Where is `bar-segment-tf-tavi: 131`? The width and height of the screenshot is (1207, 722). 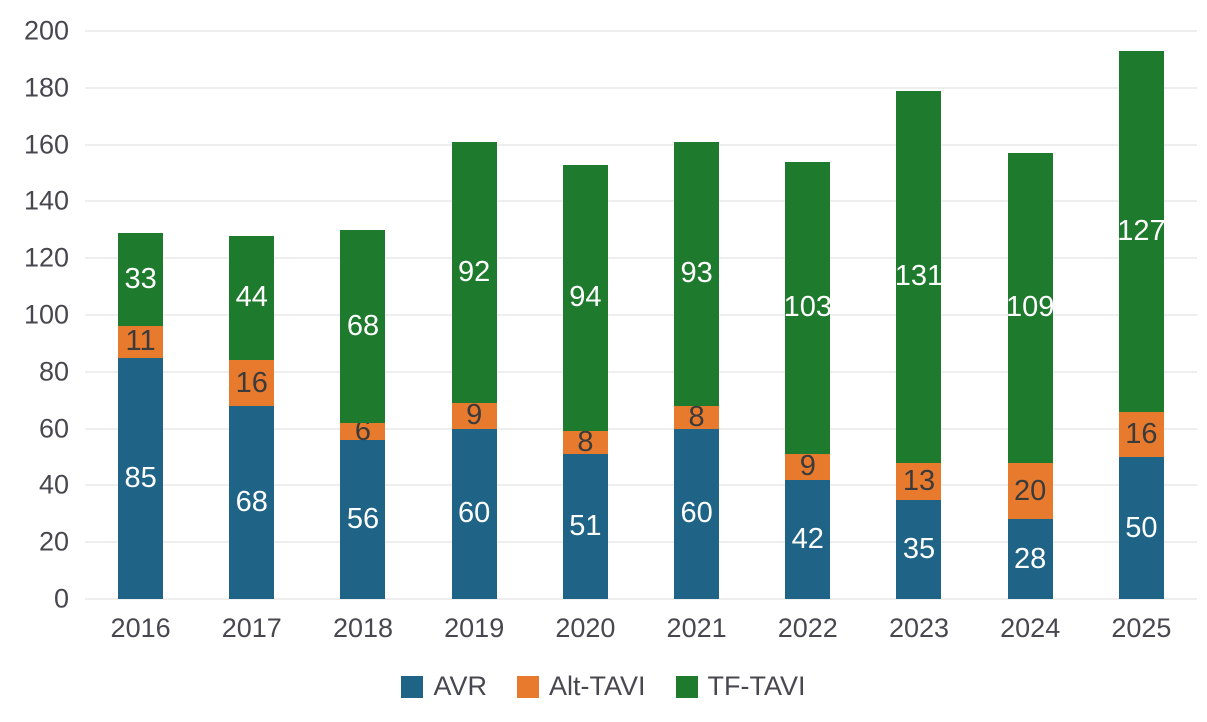 bar-segment-tf-tavi: 131 is located at coordinates (919, 276).